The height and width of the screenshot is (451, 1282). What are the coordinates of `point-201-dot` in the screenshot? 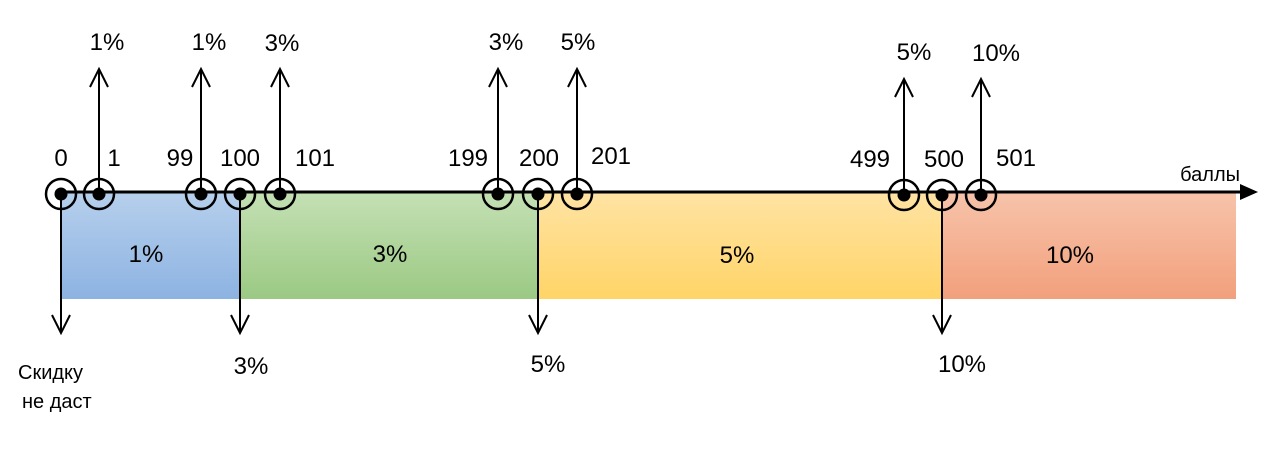 It's located at (577, 194).